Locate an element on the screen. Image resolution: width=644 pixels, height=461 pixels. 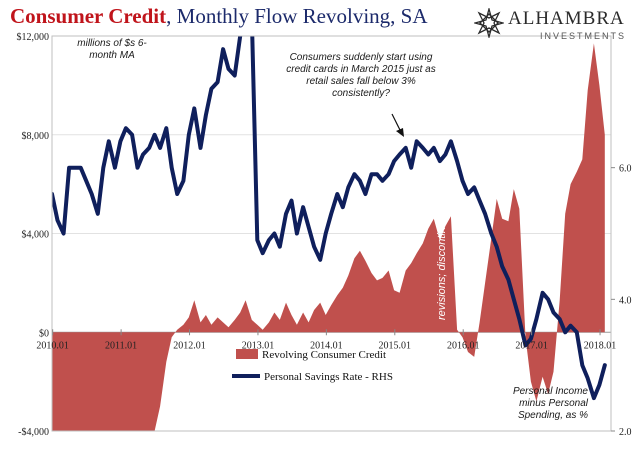
logo-sub: INVESTMENTS is located at coordinates (583, 36).